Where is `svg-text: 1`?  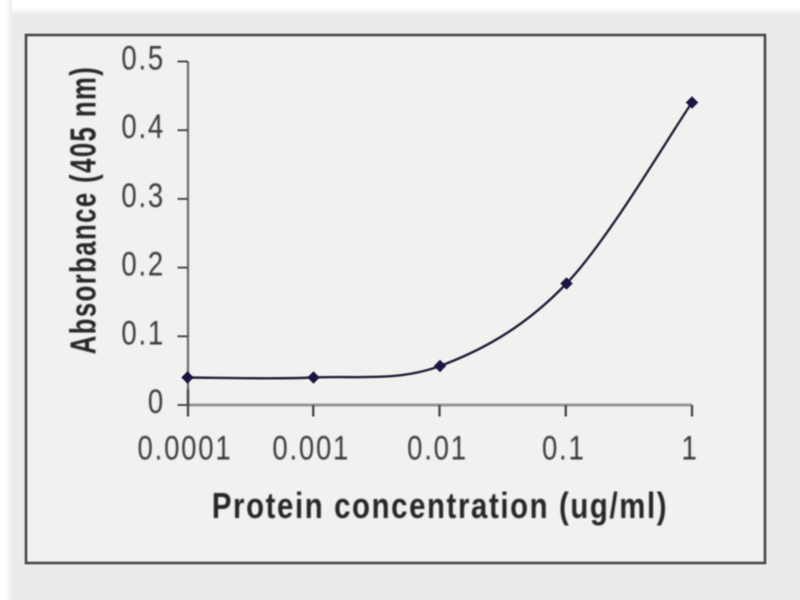 svg-text: 1 is located at coordinates (689, 448).